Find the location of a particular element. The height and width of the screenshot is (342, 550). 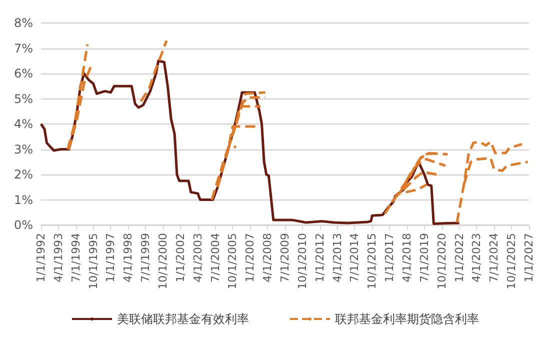

x-tick-label: 10/1/2000 is located at coordinates (163, 261).